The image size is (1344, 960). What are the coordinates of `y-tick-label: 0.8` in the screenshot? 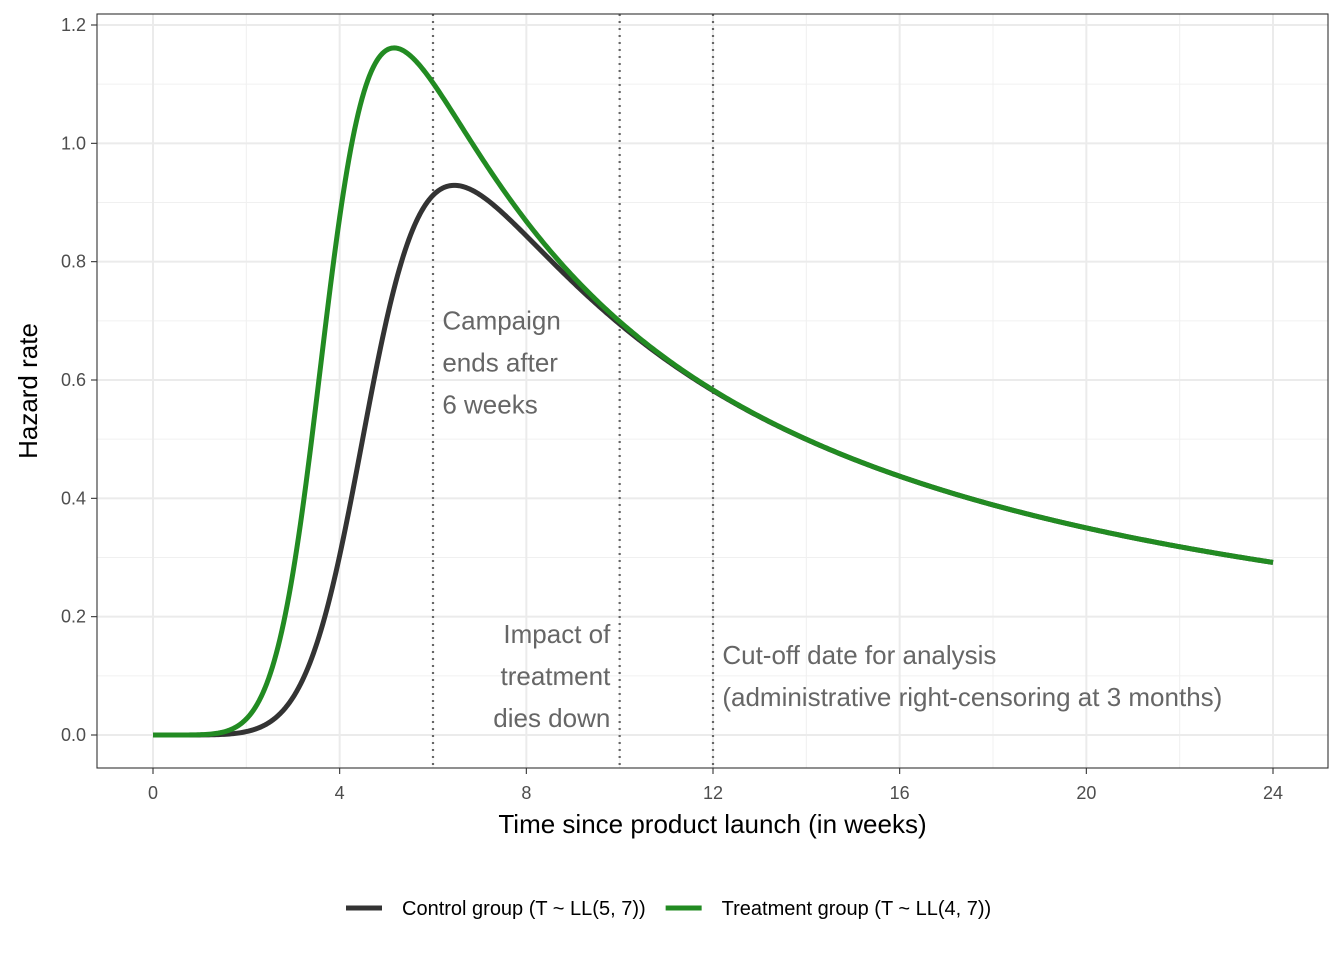 It's located at (73, 262).